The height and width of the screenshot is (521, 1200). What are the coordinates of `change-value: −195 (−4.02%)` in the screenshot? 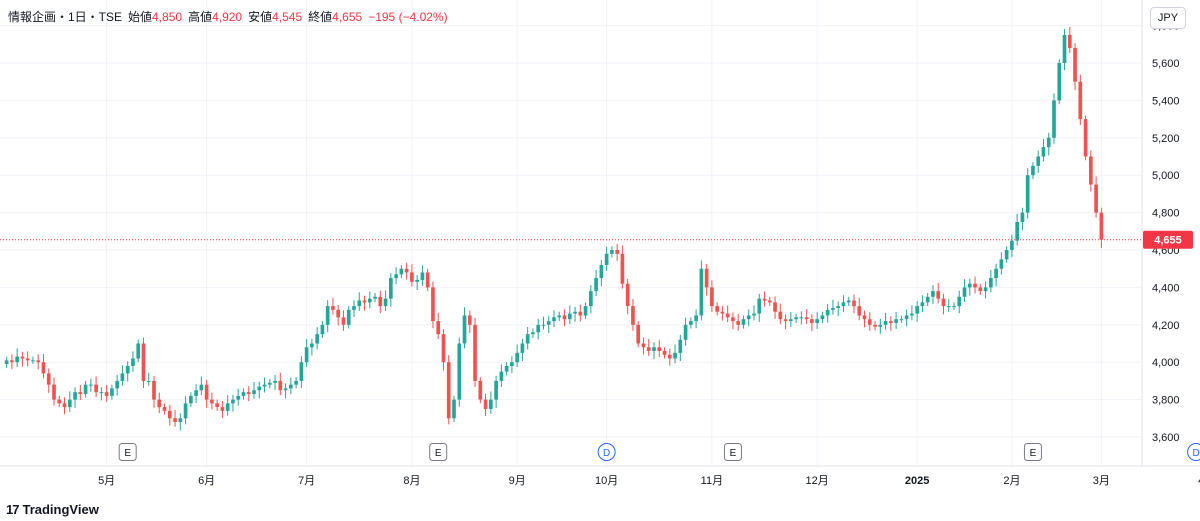 It's located at (408, 17).